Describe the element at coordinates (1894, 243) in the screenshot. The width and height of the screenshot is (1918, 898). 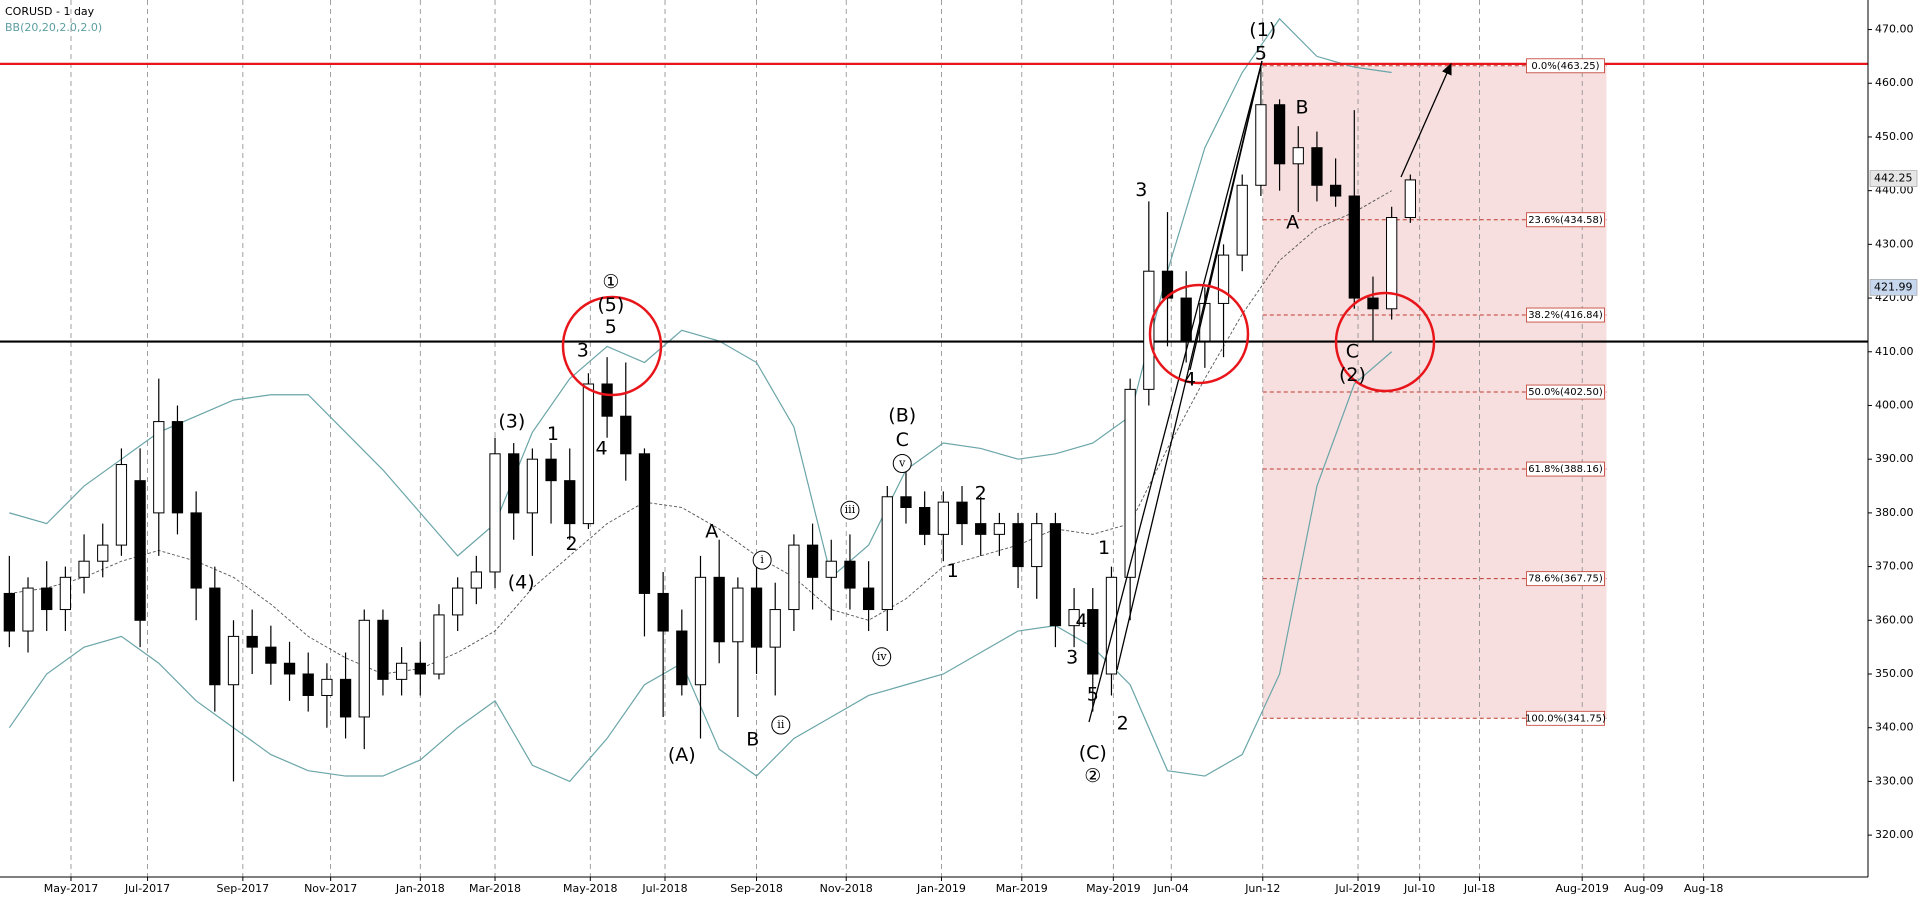
I see `y-tick-label: 430.00` at that location.